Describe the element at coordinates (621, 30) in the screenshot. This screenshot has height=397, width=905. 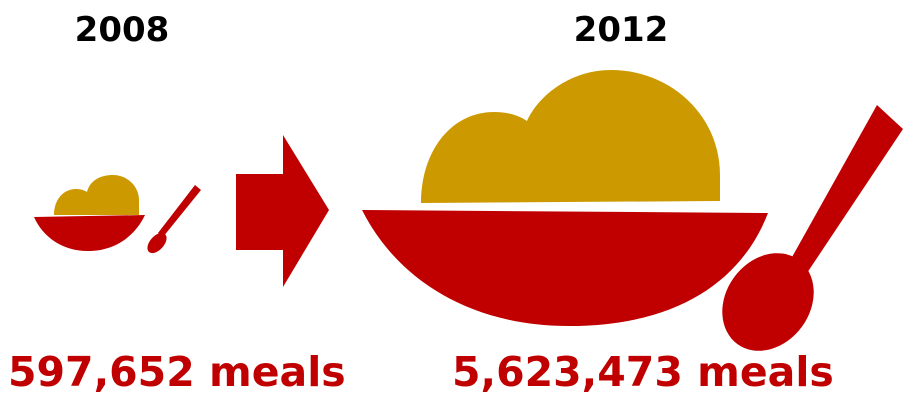
I see `year-2012-label: 2012` at that location.